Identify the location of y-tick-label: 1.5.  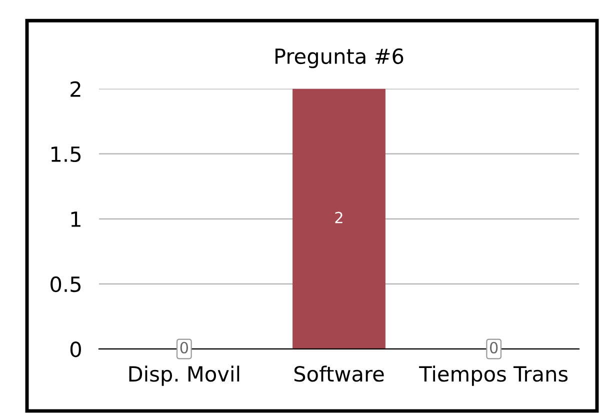
(66, 154).